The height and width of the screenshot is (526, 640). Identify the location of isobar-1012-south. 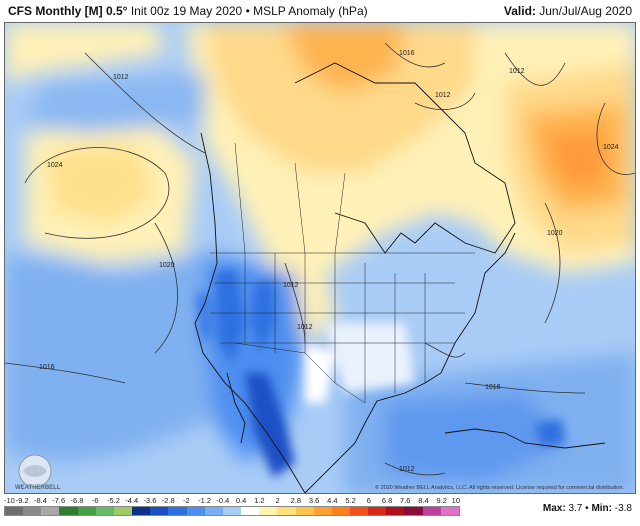
(415, 469).